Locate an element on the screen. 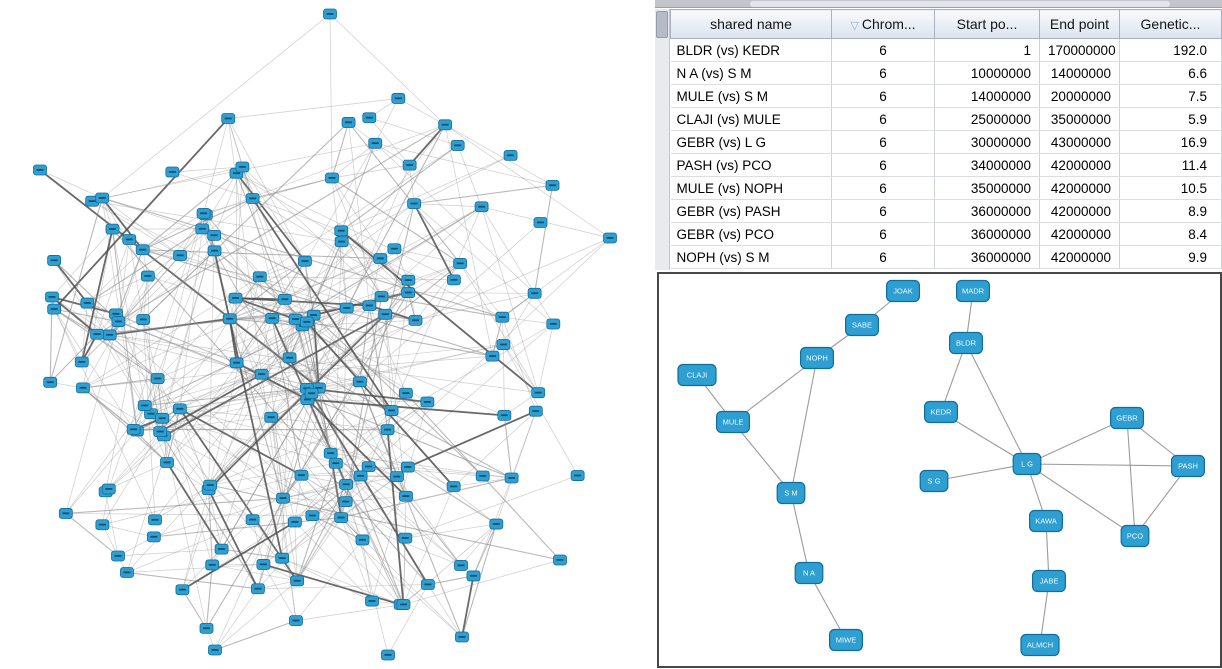 The image size is (1222, 669). table-cell: 42000000 is located at coordinates (1079, 211).